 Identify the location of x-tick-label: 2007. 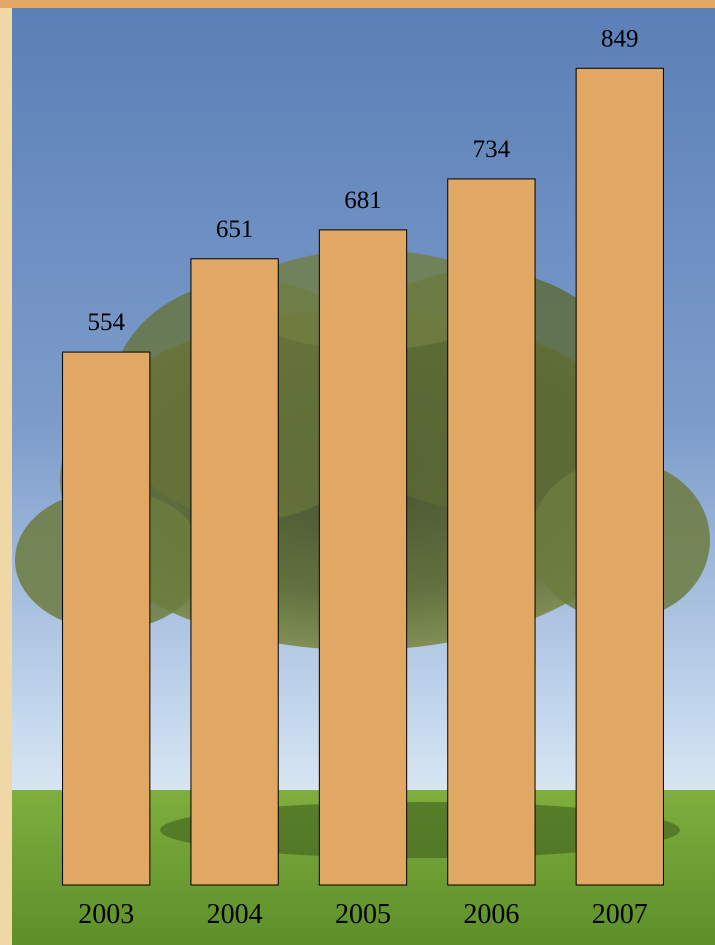
(620, 914).